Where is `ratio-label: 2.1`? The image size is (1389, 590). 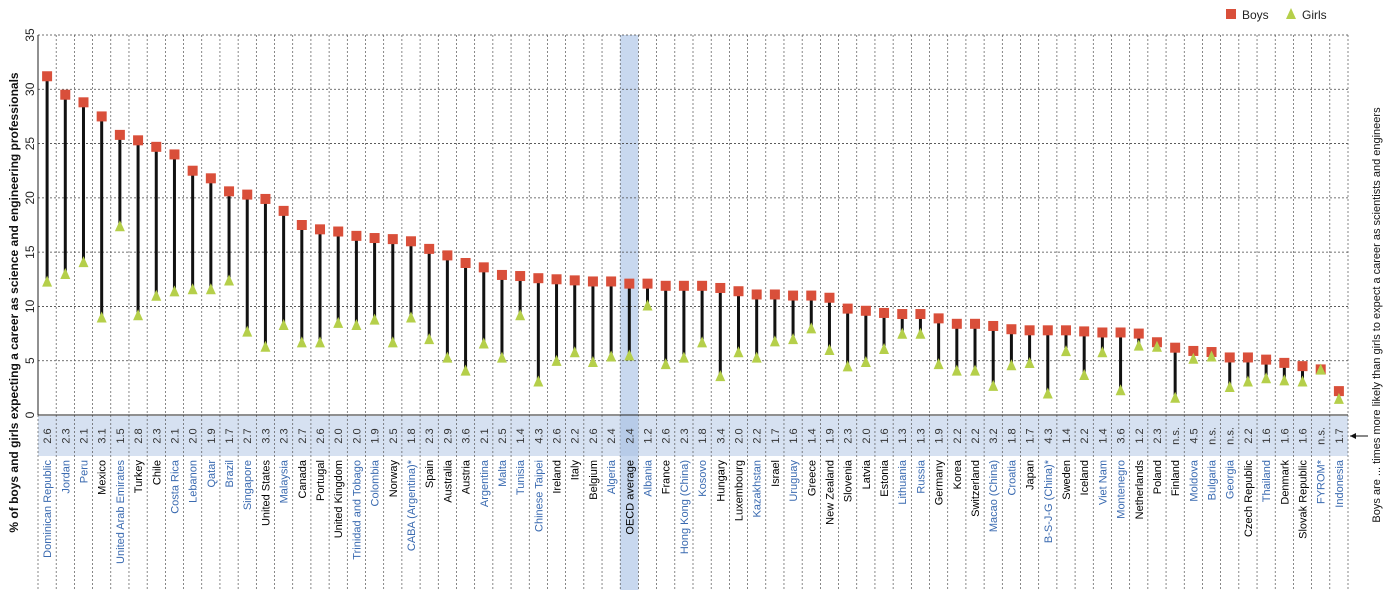 ratio-label: 2.1 is located at coordinates (175, 435).